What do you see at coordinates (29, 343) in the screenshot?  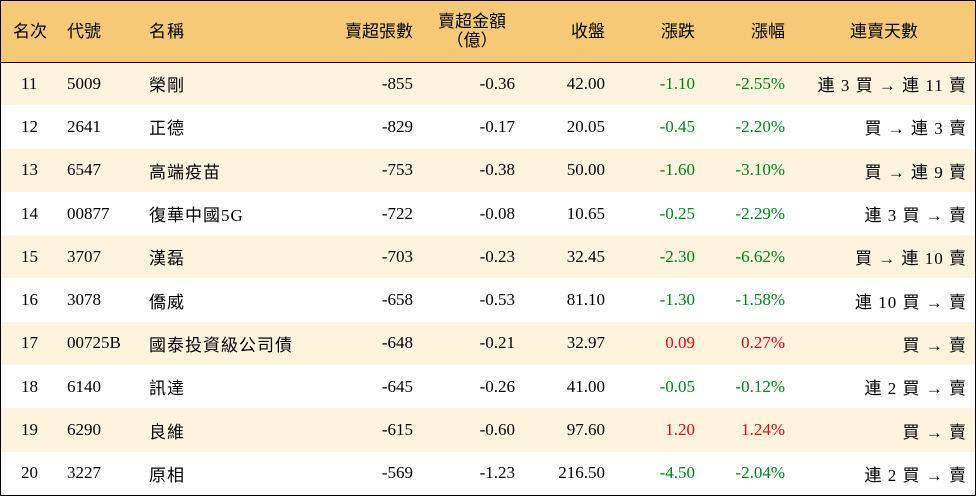 I see `cell-rank: 17` at bounding box center [29, 343].